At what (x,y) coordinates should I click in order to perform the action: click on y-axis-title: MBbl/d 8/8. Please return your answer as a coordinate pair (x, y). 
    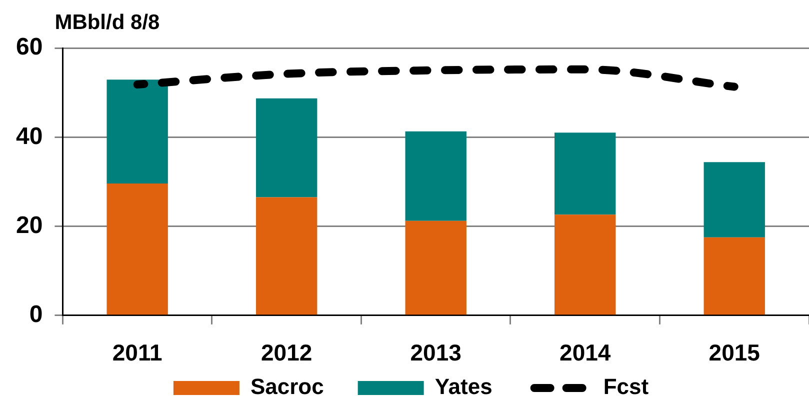
    Looking at the image, I should click on (107, 22).